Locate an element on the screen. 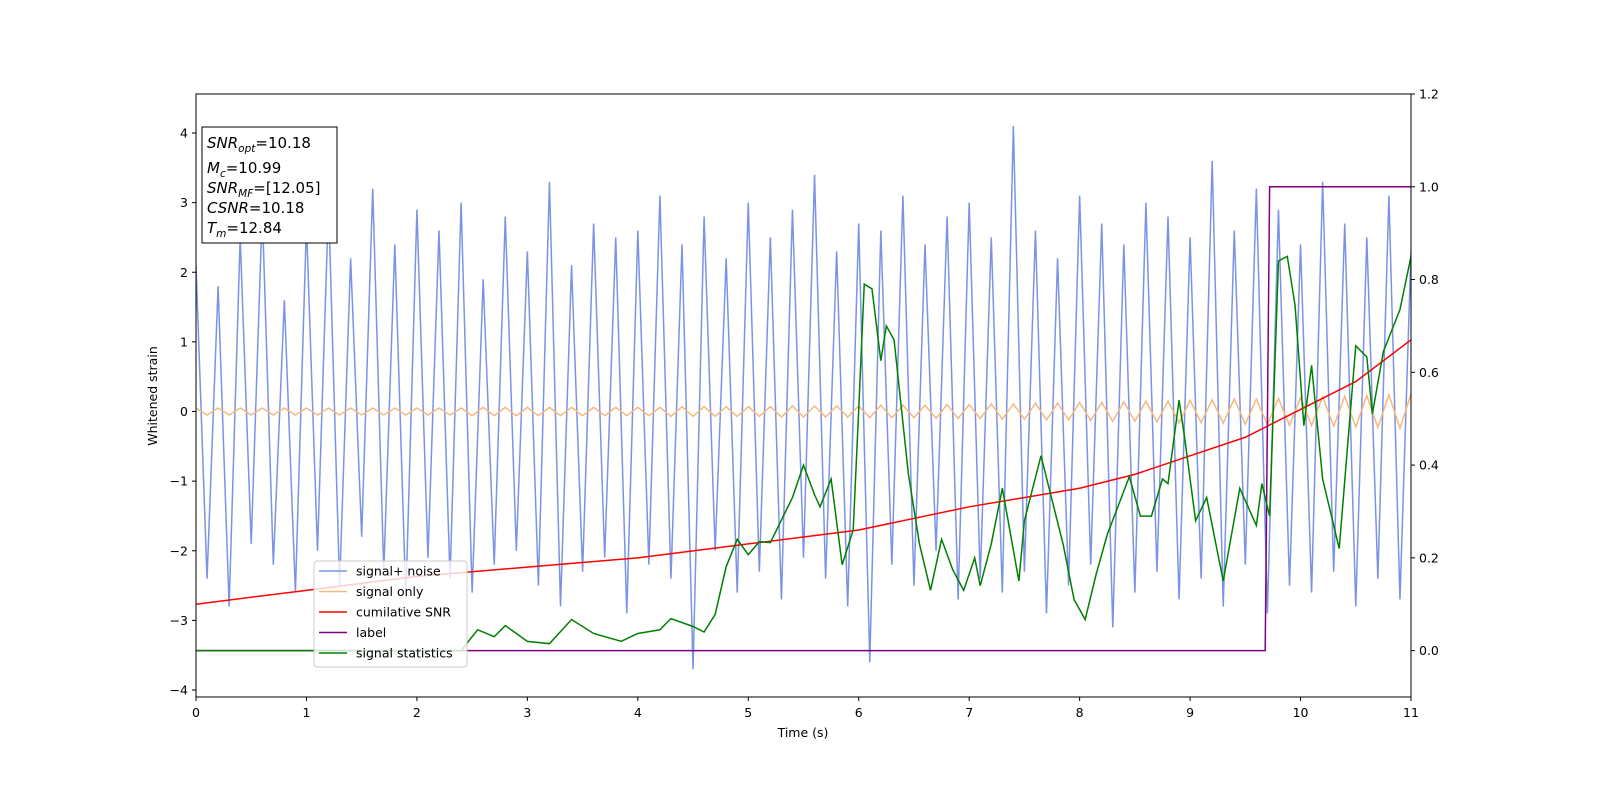 This screenshot has width=1600, height=804. y2-tick-label: 0.0 is located at coordinates (1429, 650).